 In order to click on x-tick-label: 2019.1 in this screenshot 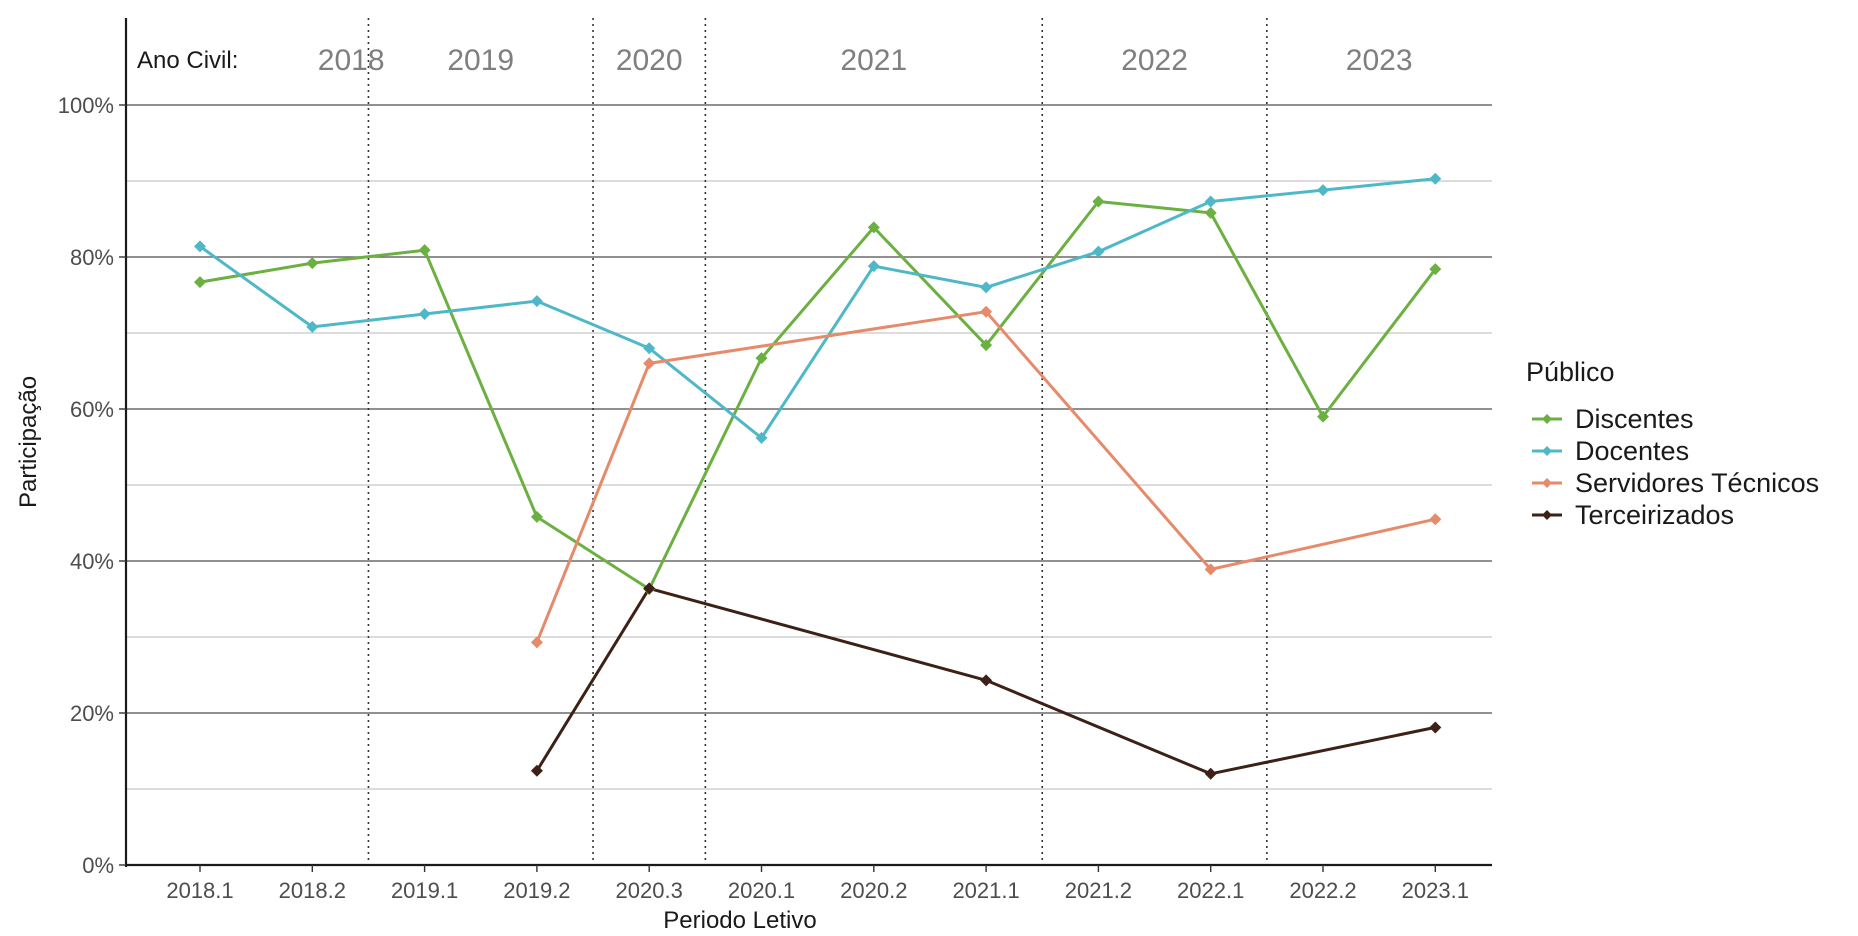, I will do `click(424, 890)`.